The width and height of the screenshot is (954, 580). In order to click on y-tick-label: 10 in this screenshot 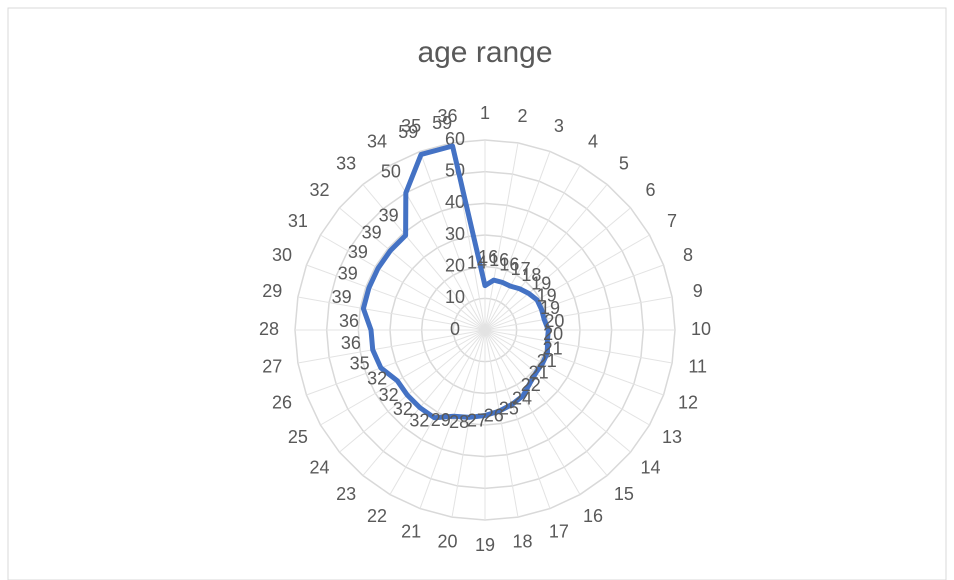, I will do `click(455, 297)`.